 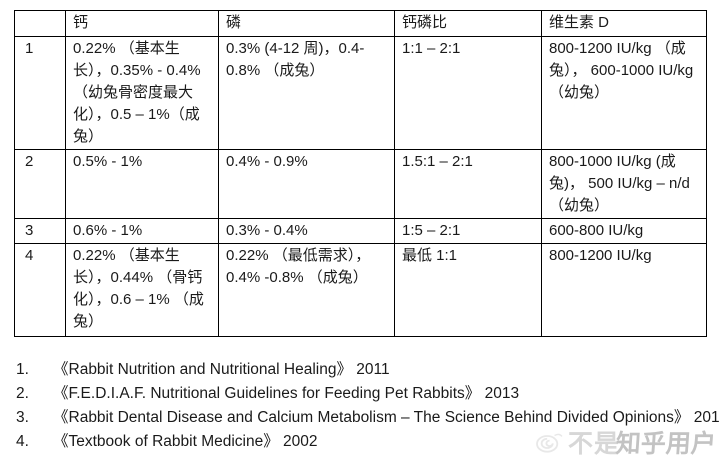 What do you see at coordinates (22, 417) in the screenshot?
I see `reference-number: 3.` at bounding box center [22, 417].